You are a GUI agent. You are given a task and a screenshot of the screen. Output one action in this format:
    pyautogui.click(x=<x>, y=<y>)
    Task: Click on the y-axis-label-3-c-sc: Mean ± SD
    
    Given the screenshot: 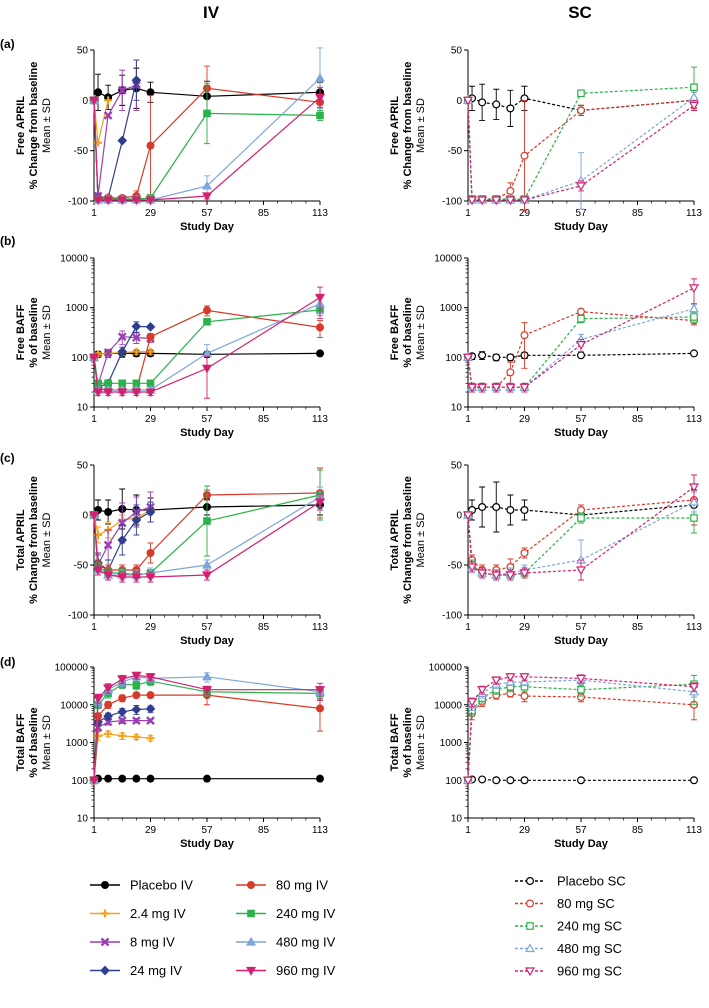 What is the action you would take?
    pyautogui.click(x=421, y=539)
    